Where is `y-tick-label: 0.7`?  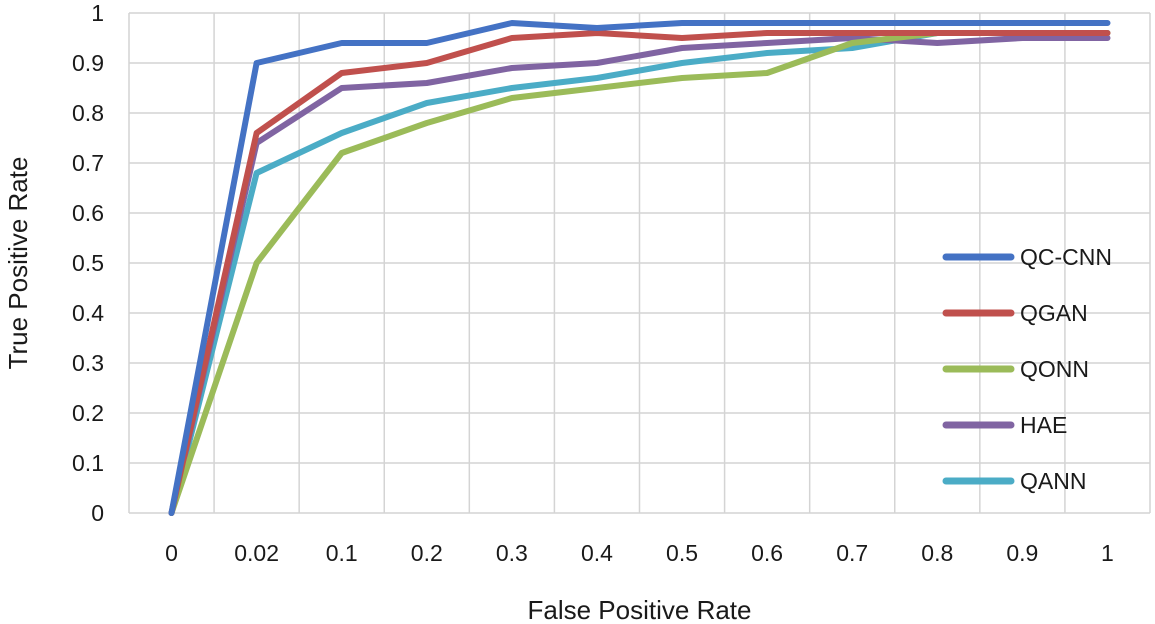
y-tick-label: 0.7 is located at coordinates (88, 163).